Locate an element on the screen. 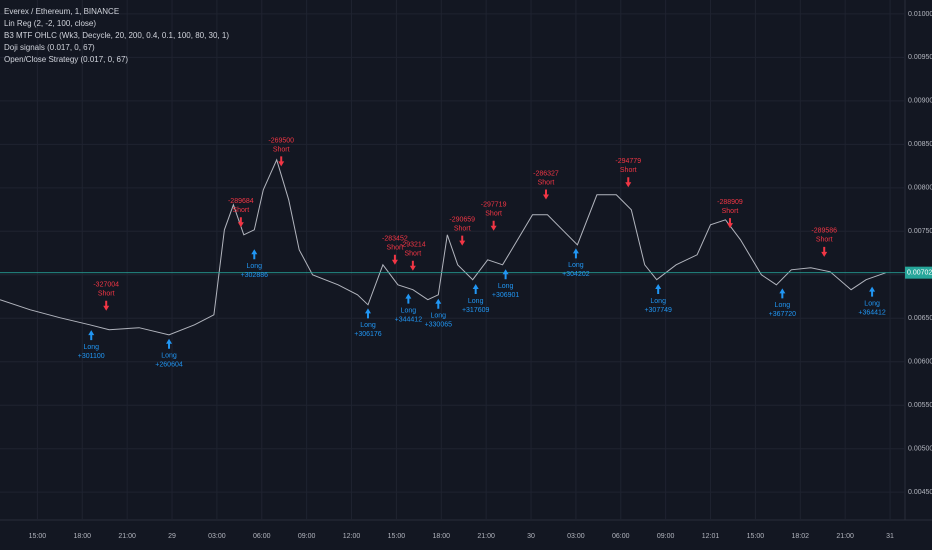  signal-value: +302886 is located at coordinates (255, 275).